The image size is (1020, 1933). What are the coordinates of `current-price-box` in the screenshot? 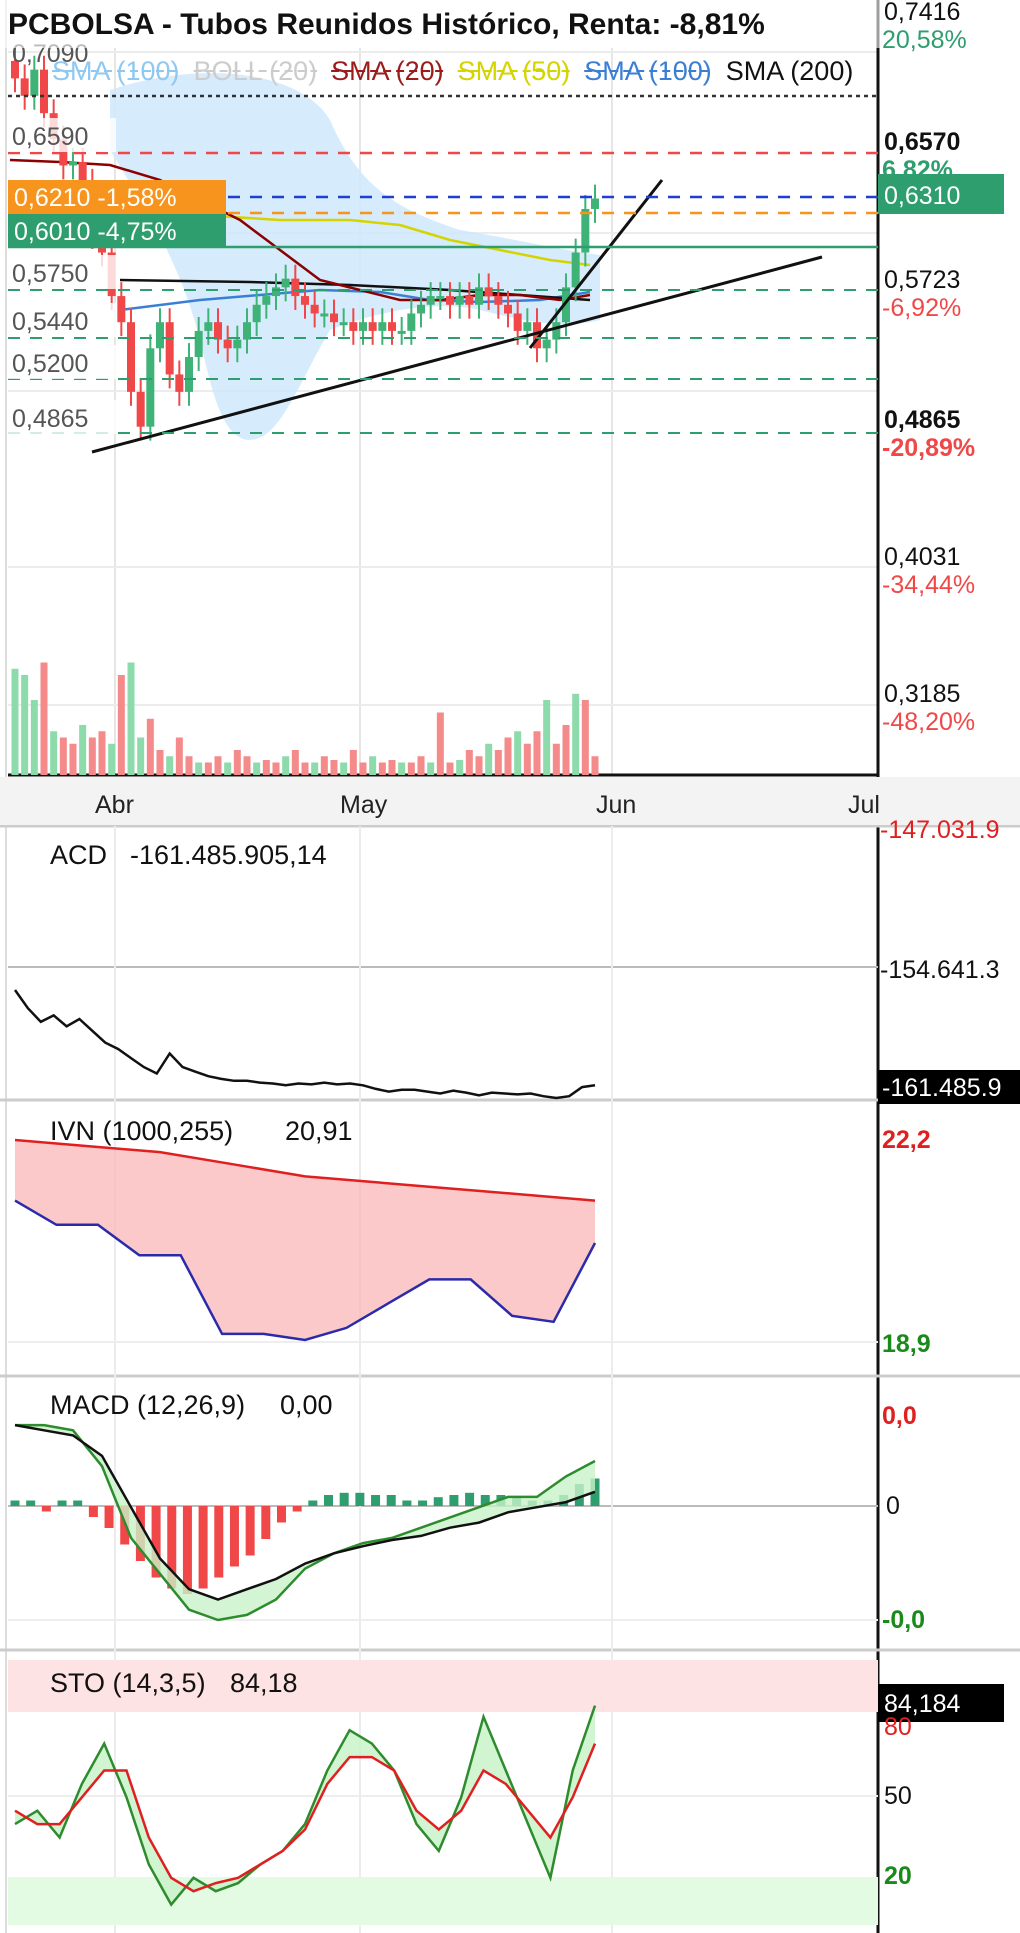 It's located at (941, 194).